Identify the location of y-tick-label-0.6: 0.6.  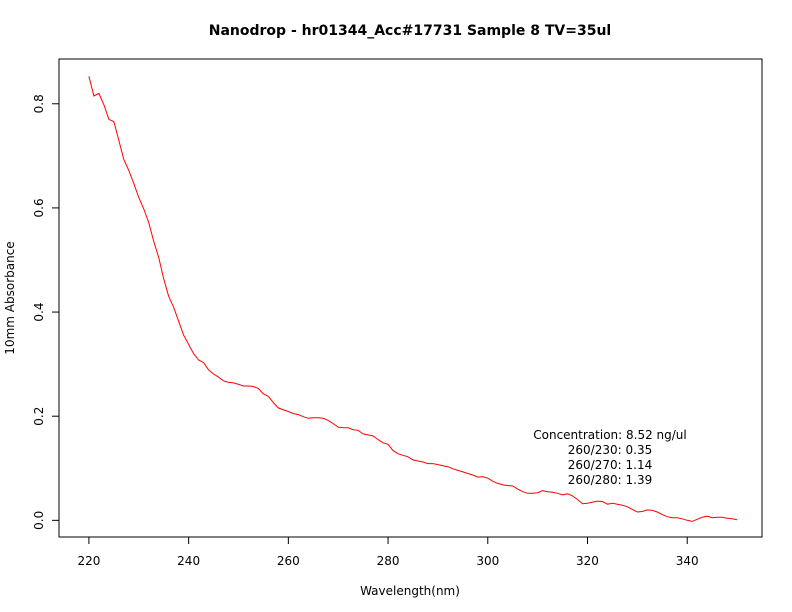
(39, 207).